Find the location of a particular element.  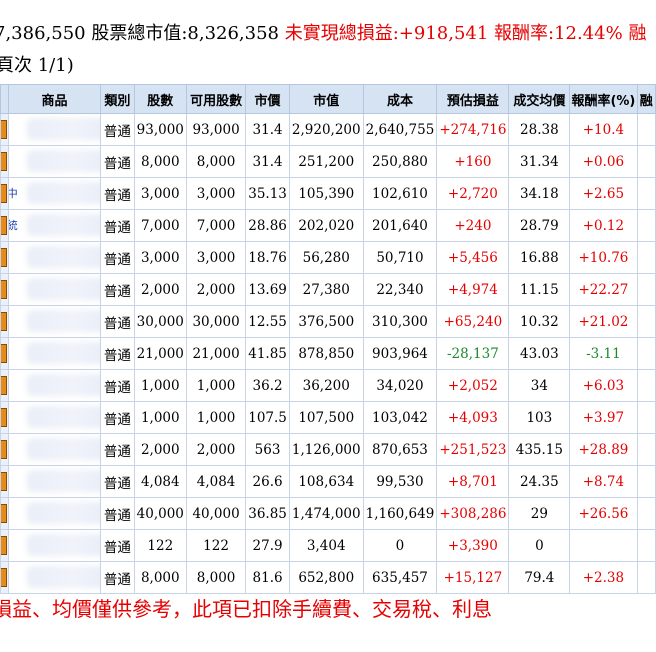

row-estimated-pnl: +2,052 is located at coordinates (473, 385).